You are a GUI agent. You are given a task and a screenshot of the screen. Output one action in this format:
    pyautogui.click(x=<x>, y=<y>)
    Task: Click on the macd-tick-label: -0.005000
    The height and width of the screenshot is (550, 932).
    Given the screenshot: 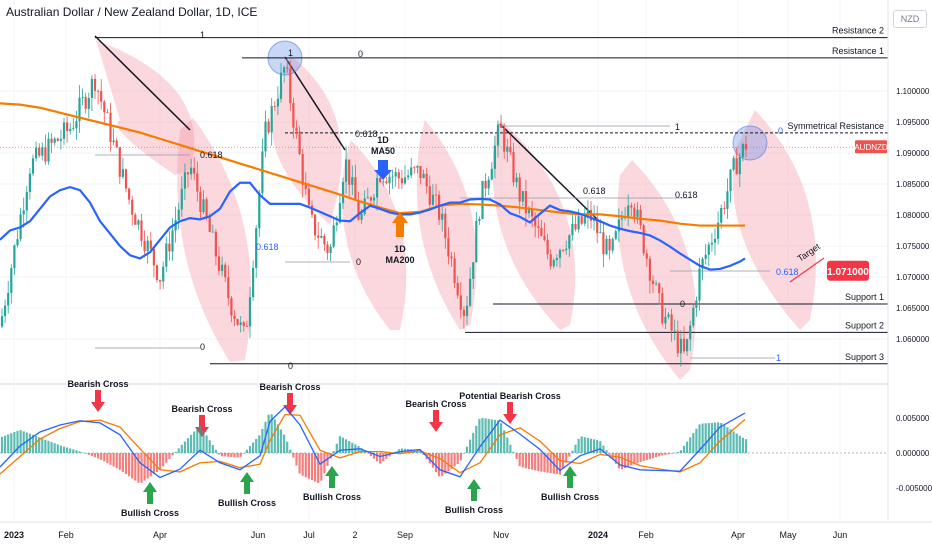 What is the action you would take?
    pyautogui.click(x=914, y=488)
    